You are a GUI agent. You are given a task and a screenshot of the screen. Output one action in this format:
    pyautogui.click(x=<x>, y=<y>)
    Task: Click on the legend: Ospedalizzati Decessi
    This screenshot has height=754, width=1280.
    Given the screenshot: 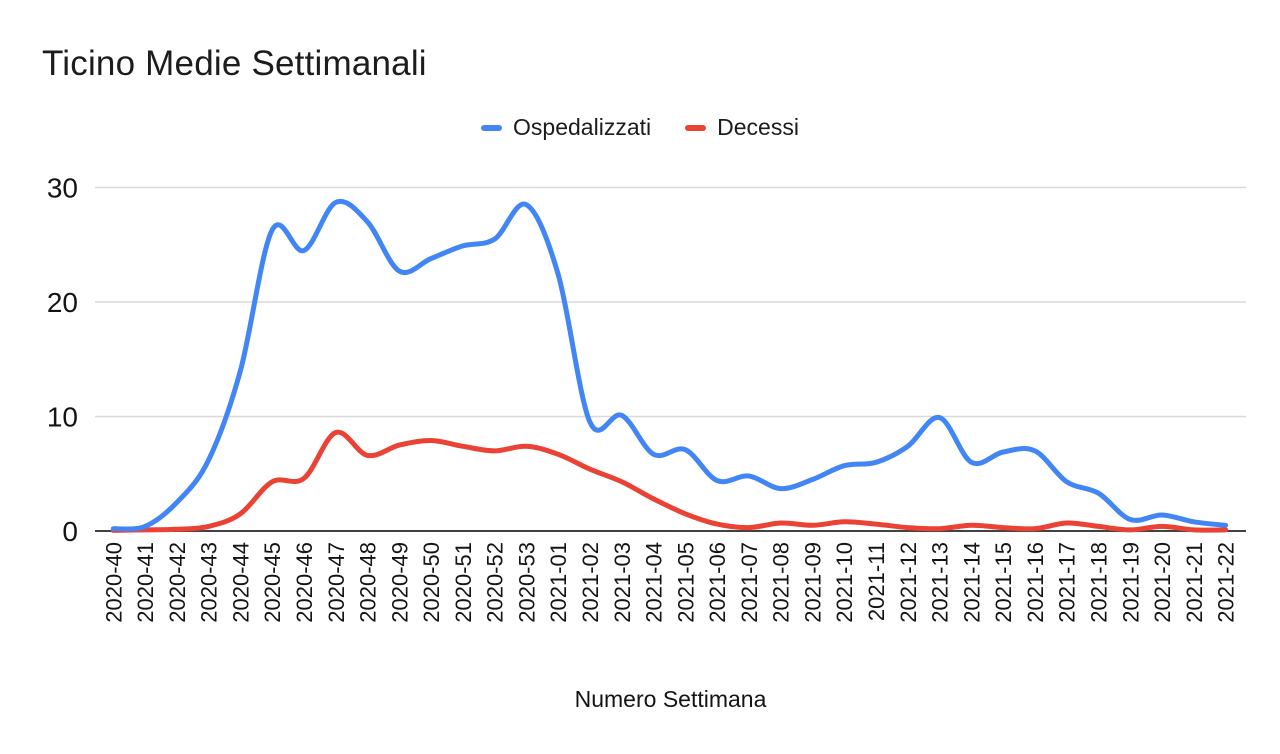 What is the action you would take?
    pyautogui.click(x=640, y=127)
    